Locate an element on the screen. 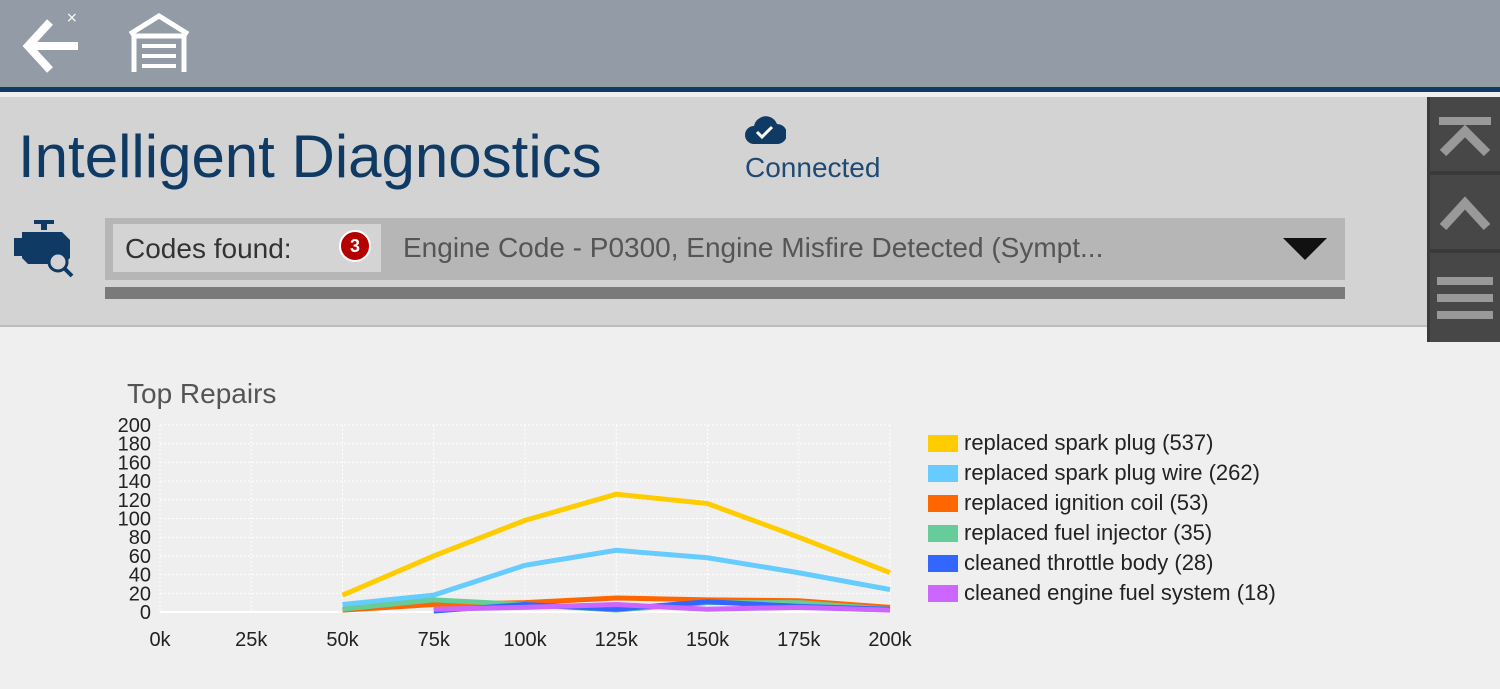 The width and height of the screenshot is (1500, 689). skip-top-icon is located at coordinates (1465, 137).